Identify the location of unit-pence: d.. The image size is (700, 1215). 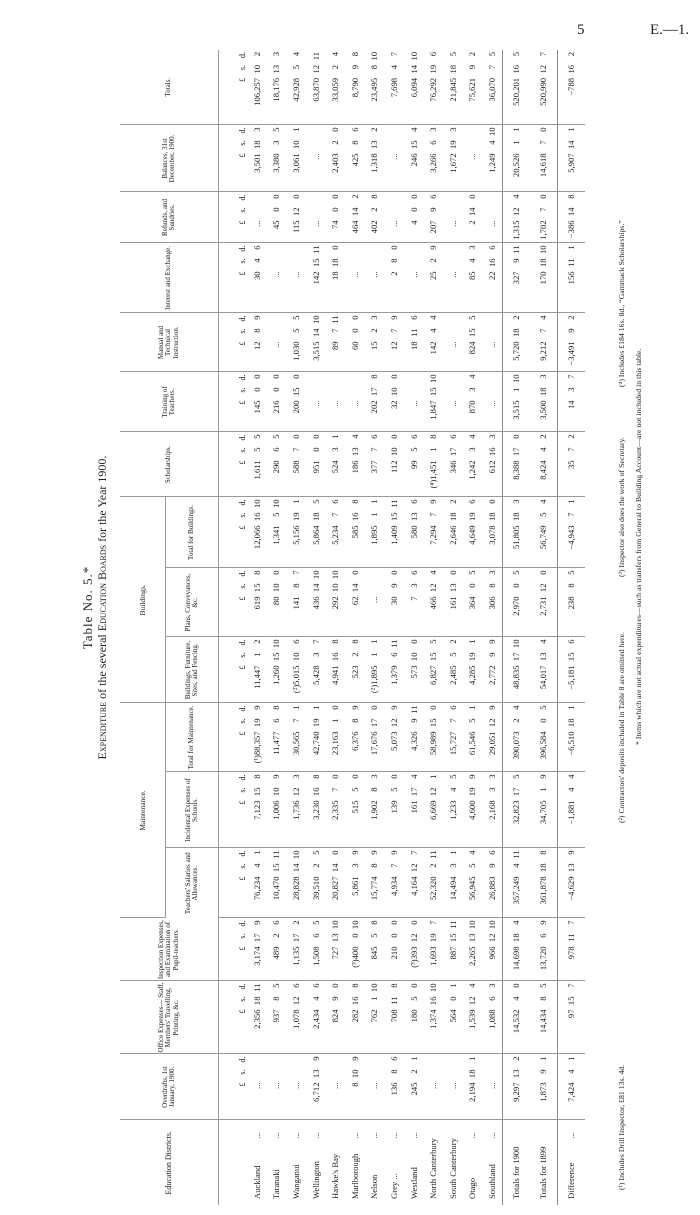
(242, 377).